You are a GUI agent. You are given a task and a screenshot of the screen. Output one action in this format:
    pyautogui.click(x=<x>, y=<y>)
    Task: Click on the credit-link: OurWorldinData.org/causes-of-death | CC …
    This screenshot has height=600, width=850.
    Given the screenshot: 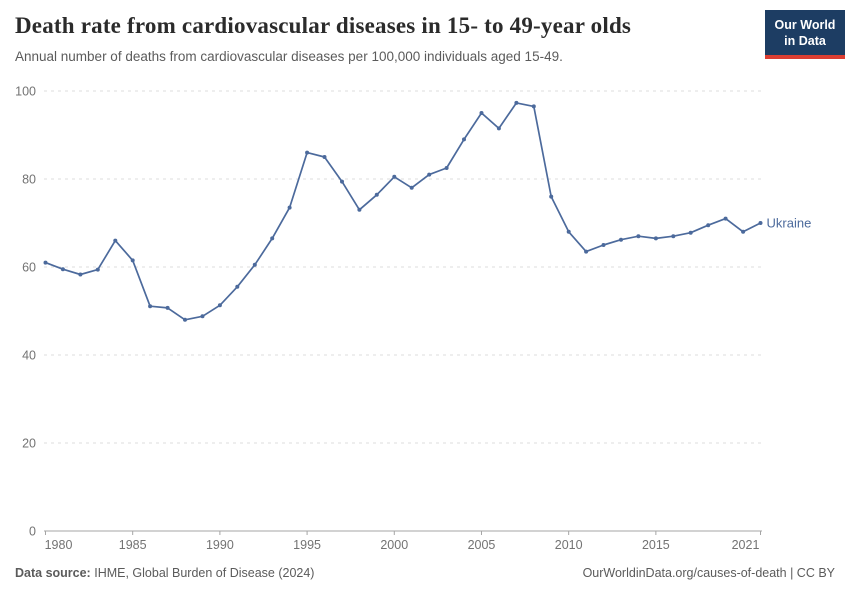 What is the action you would take?
    pyautogui.click(x=708, y=573)
    